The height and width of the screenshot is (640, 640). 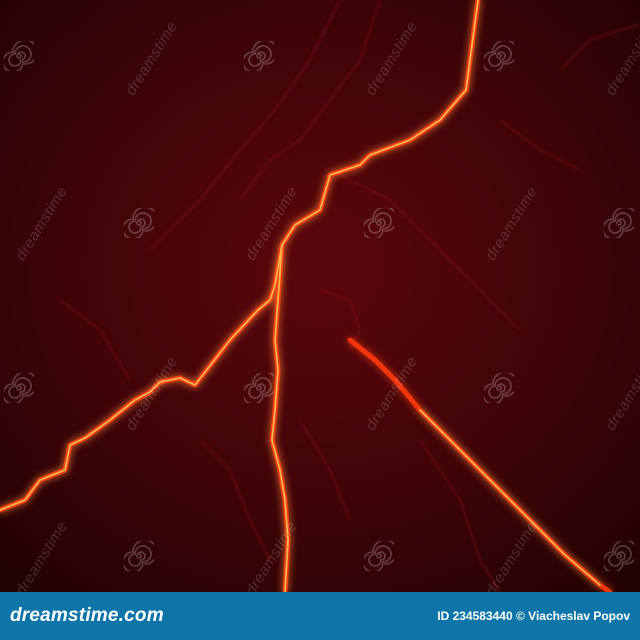 I want to click on footer-credit: ID 234583440 © Viacheslav Popov, so click(x=533, y=616).